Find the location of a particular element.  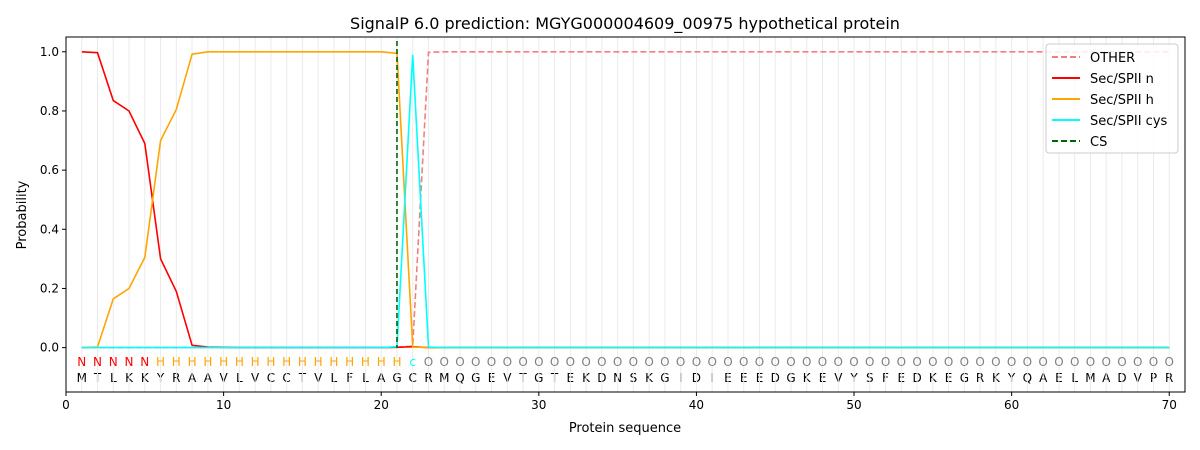

region-label: c is located at coordinates (412, 362).